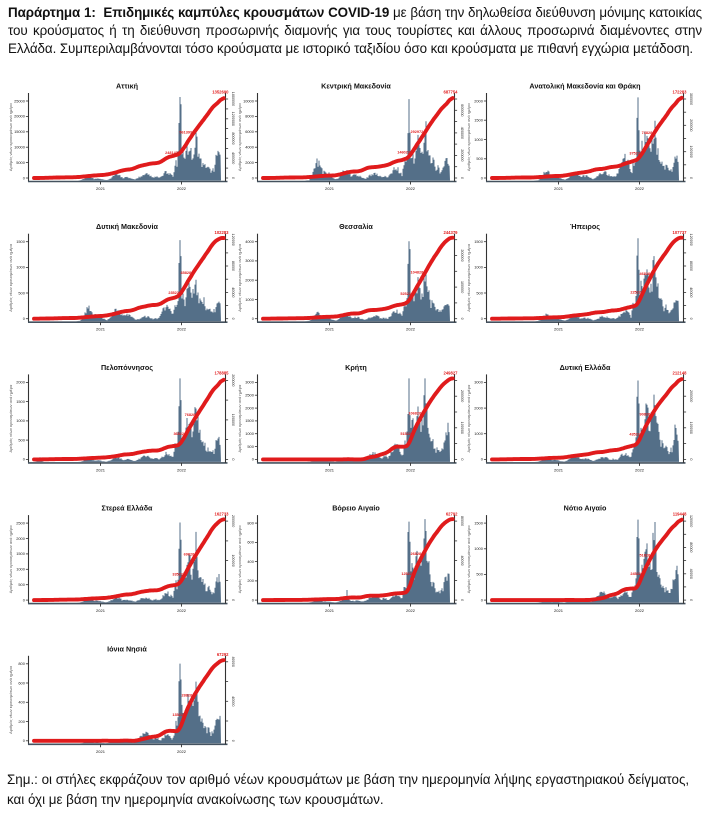 This screenshot has width=710, height=813. I want to click on svg-text: 561399, so click(185, 132).